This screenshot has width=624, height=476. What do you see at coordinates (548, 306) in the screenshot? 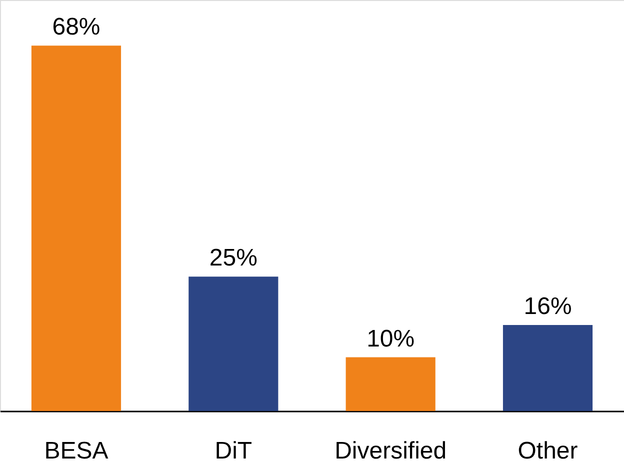
I see `data-label: 16%` at bounding box center [548, 306].